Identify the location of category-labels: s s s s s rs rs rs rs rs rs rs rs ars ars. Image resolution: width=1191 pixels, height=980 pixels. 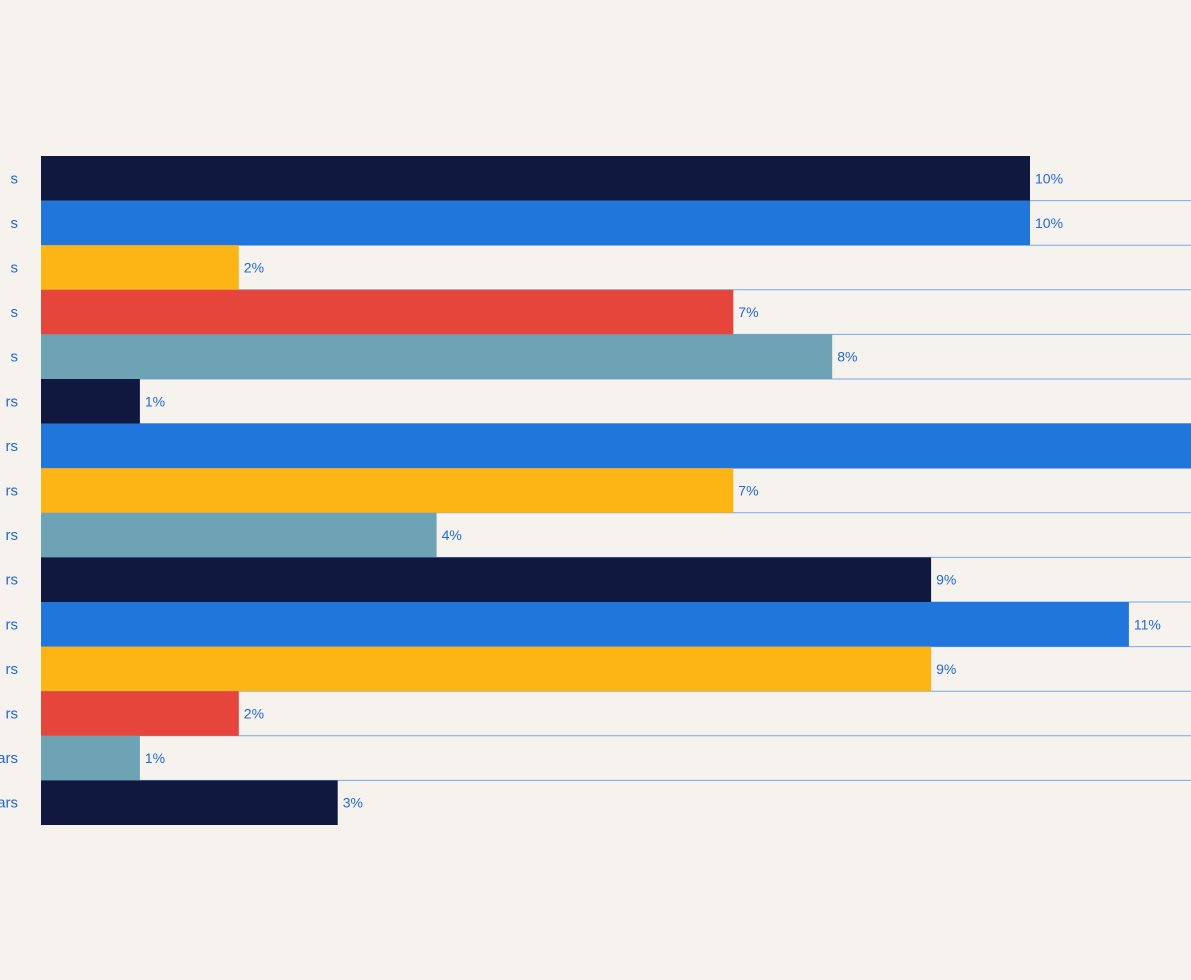
(9, 490).